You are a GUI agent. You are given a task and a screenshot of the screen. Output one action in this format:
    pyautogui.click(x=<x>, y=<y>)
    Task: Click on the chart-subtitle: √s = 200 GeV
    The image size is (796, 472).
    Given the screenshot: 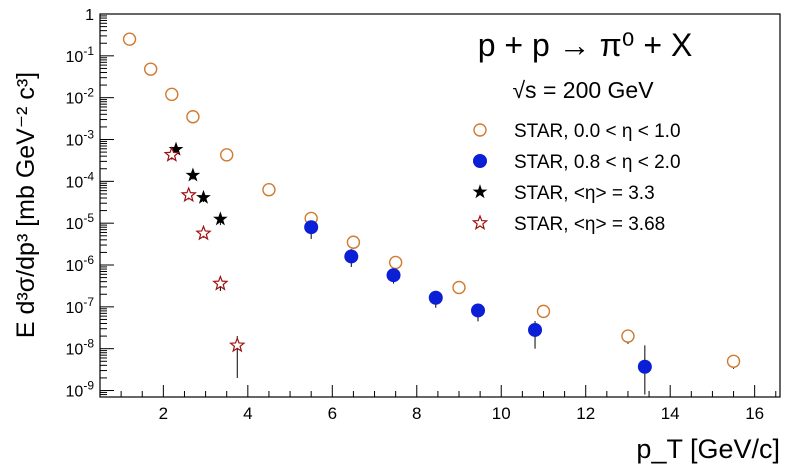 What is the action you would take?
    pyautogui.click(x=583, y=90)
    